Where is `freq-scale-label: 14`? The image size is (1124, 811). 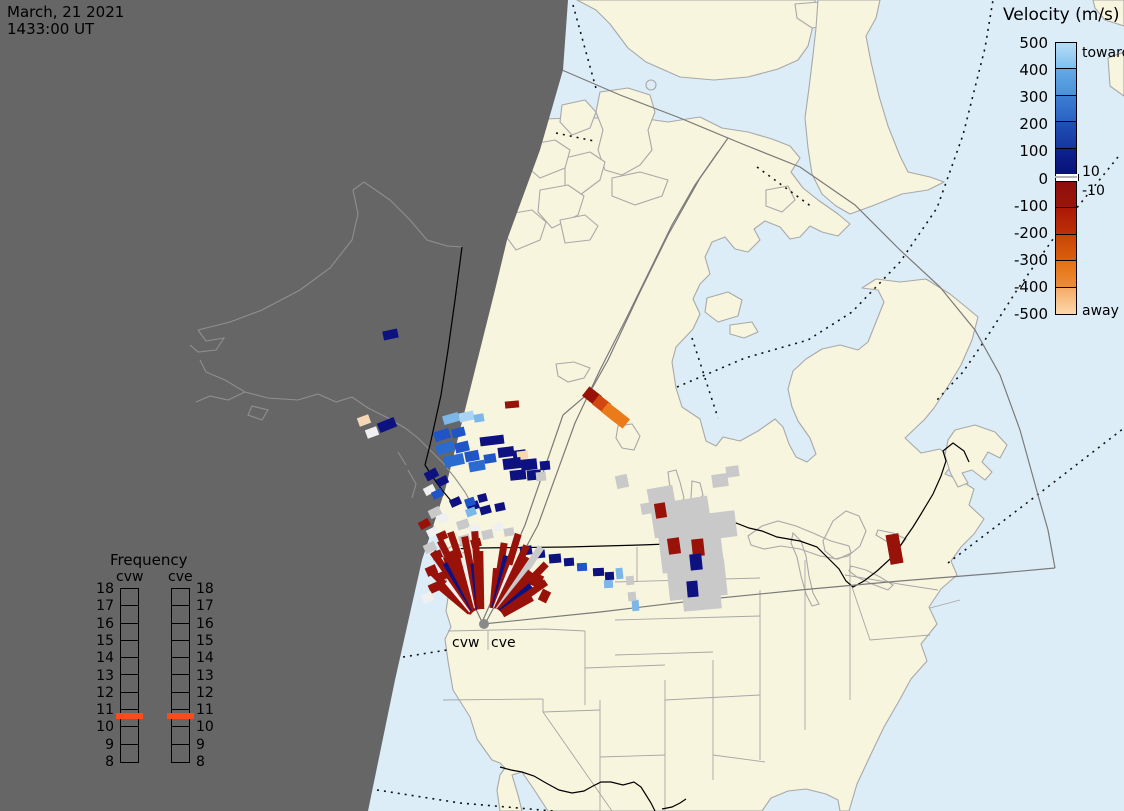
freq-scale-label: 14 is located at coordinates (205, 658).